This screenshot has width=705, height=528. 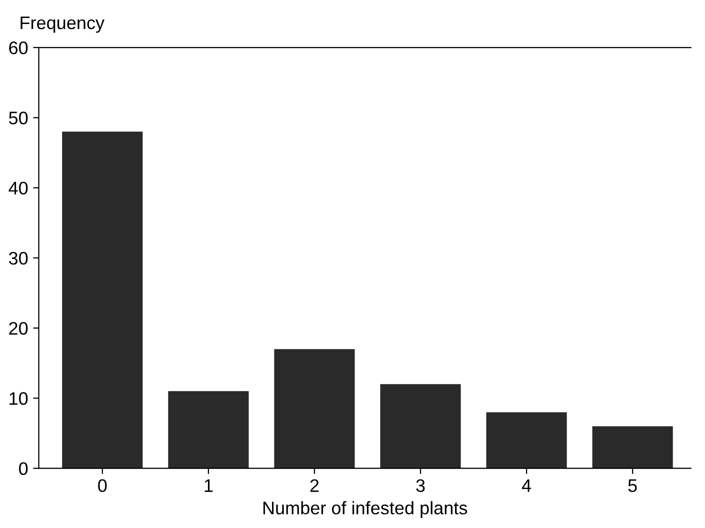 I want to click on y-tick-label: 30, so click(x=18, y=258).